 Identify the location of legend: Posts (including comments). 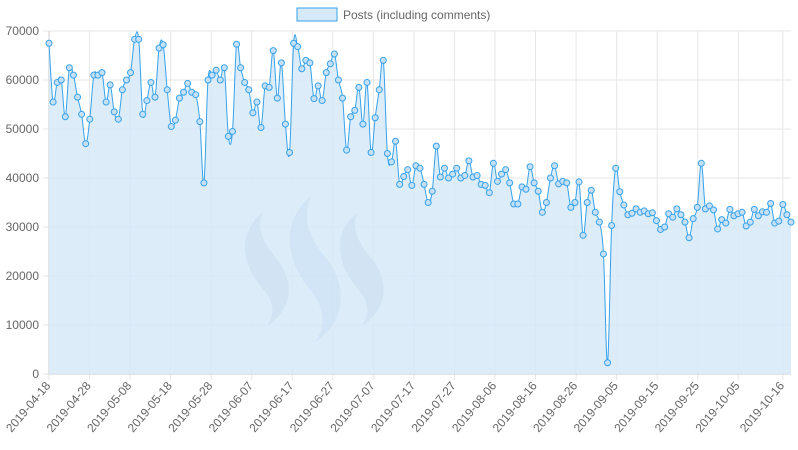
(393, 14).